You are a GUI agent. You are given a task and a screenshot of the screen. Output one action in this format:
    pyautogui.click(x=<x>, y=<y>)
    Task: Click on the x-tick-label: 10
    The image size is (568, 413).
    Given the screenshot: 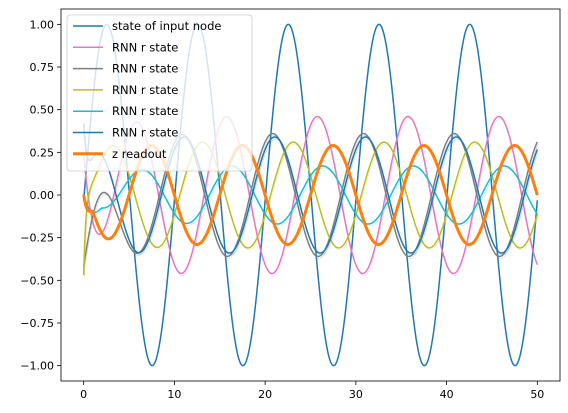 What is the action you would take?
    pyautogui.click(x=174, y=394)
    